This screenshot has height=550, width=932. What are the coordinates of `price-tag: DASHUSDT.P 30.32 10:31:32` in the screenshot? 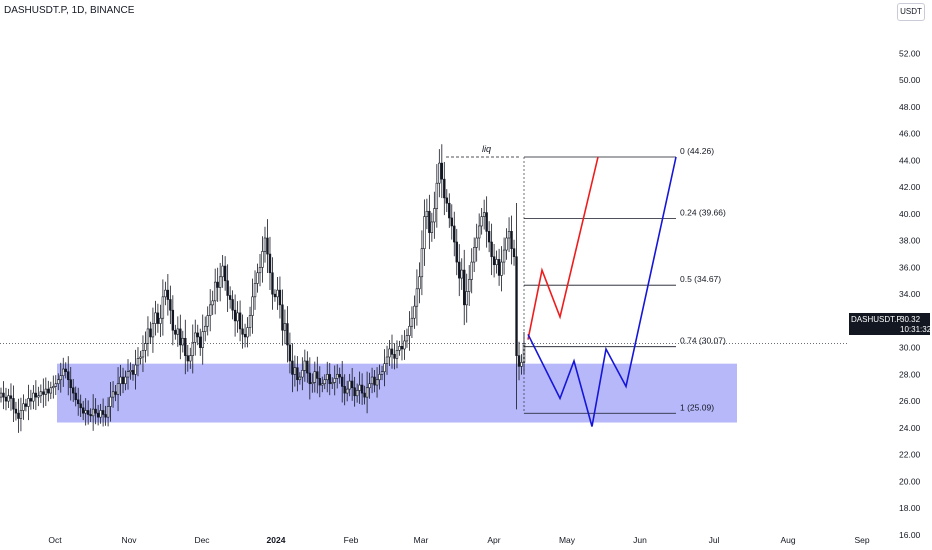 It's located at (890, 324).